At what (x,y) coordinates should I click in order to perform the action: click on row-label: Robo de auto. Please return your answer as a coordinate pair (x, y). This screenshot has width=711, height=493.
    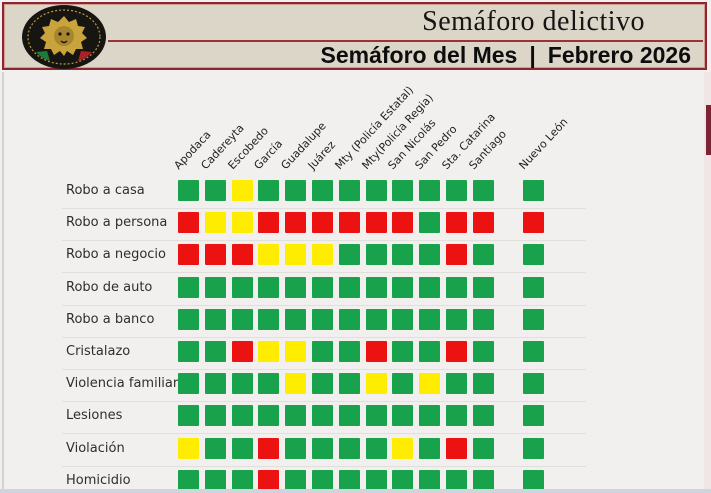
    Looking at the image, I should click on (109, 287).